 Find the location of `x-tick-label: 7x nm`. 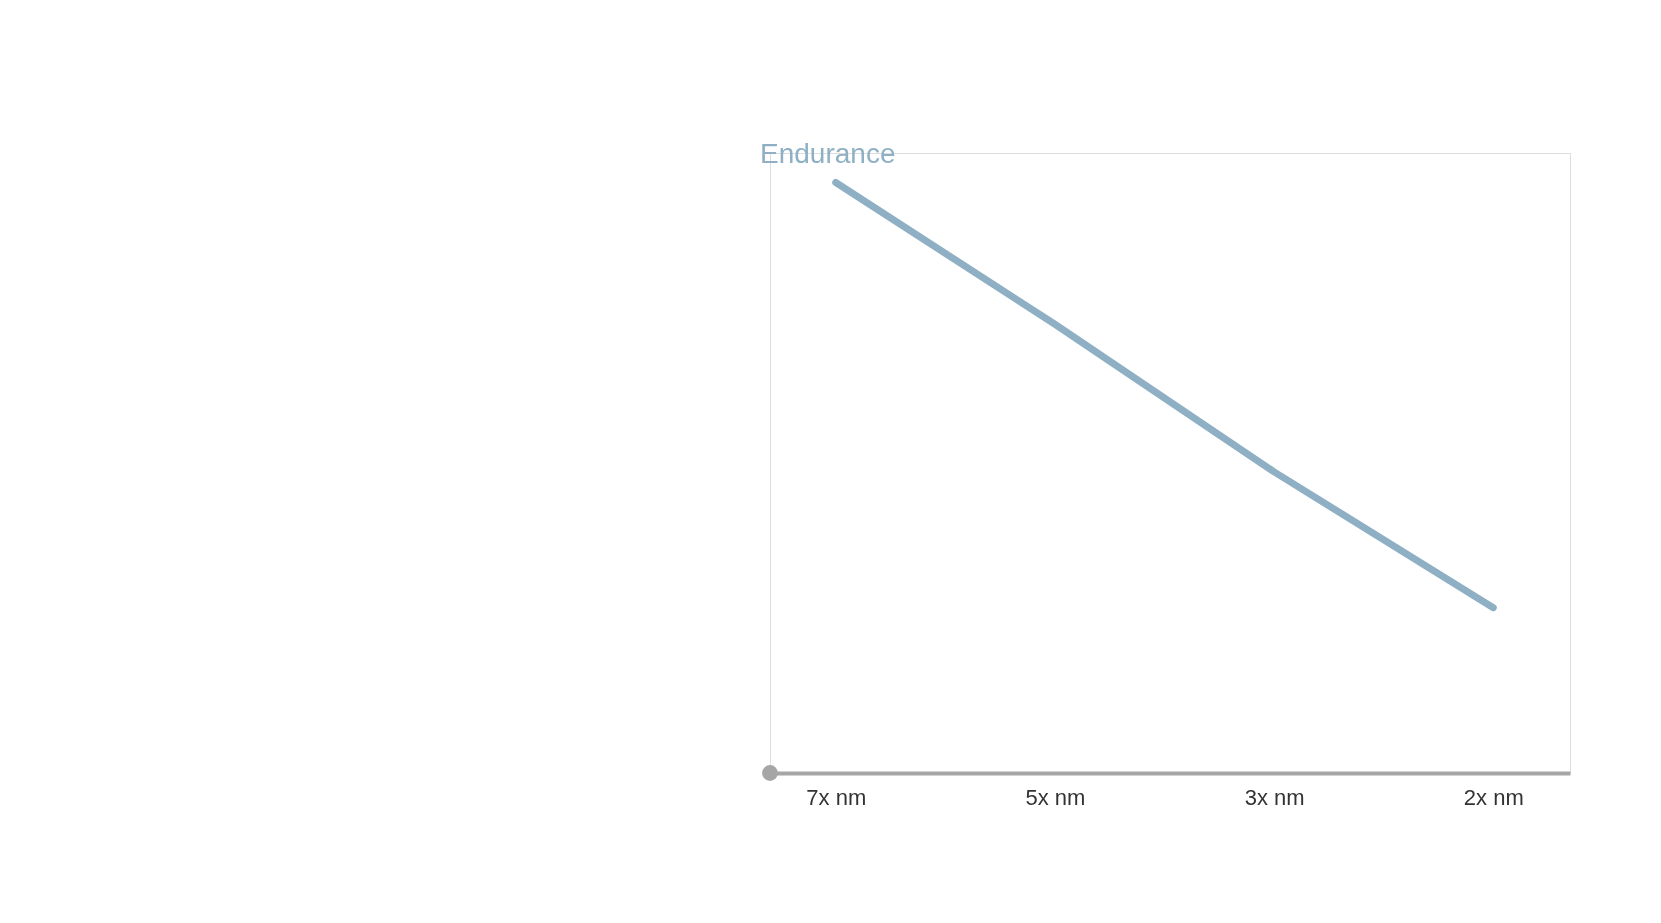

x-tick-label: 7x nm is located at coordinates (836, 797).